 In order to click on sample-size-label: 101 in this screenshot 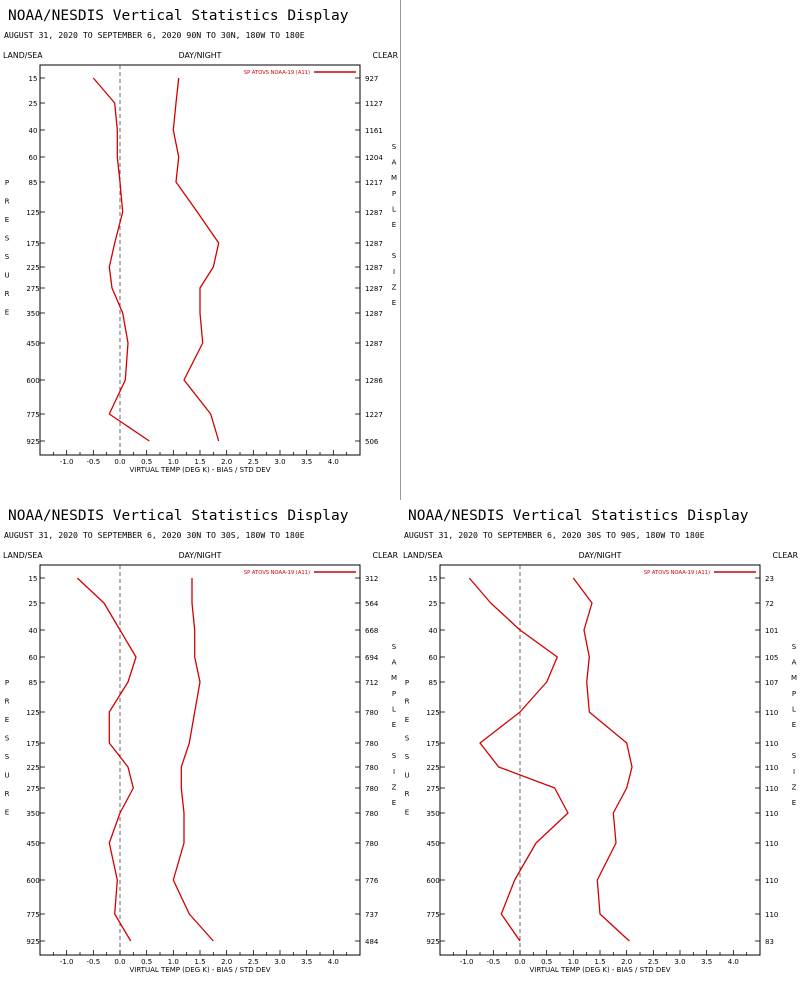, I will do `click(771, 631)`.